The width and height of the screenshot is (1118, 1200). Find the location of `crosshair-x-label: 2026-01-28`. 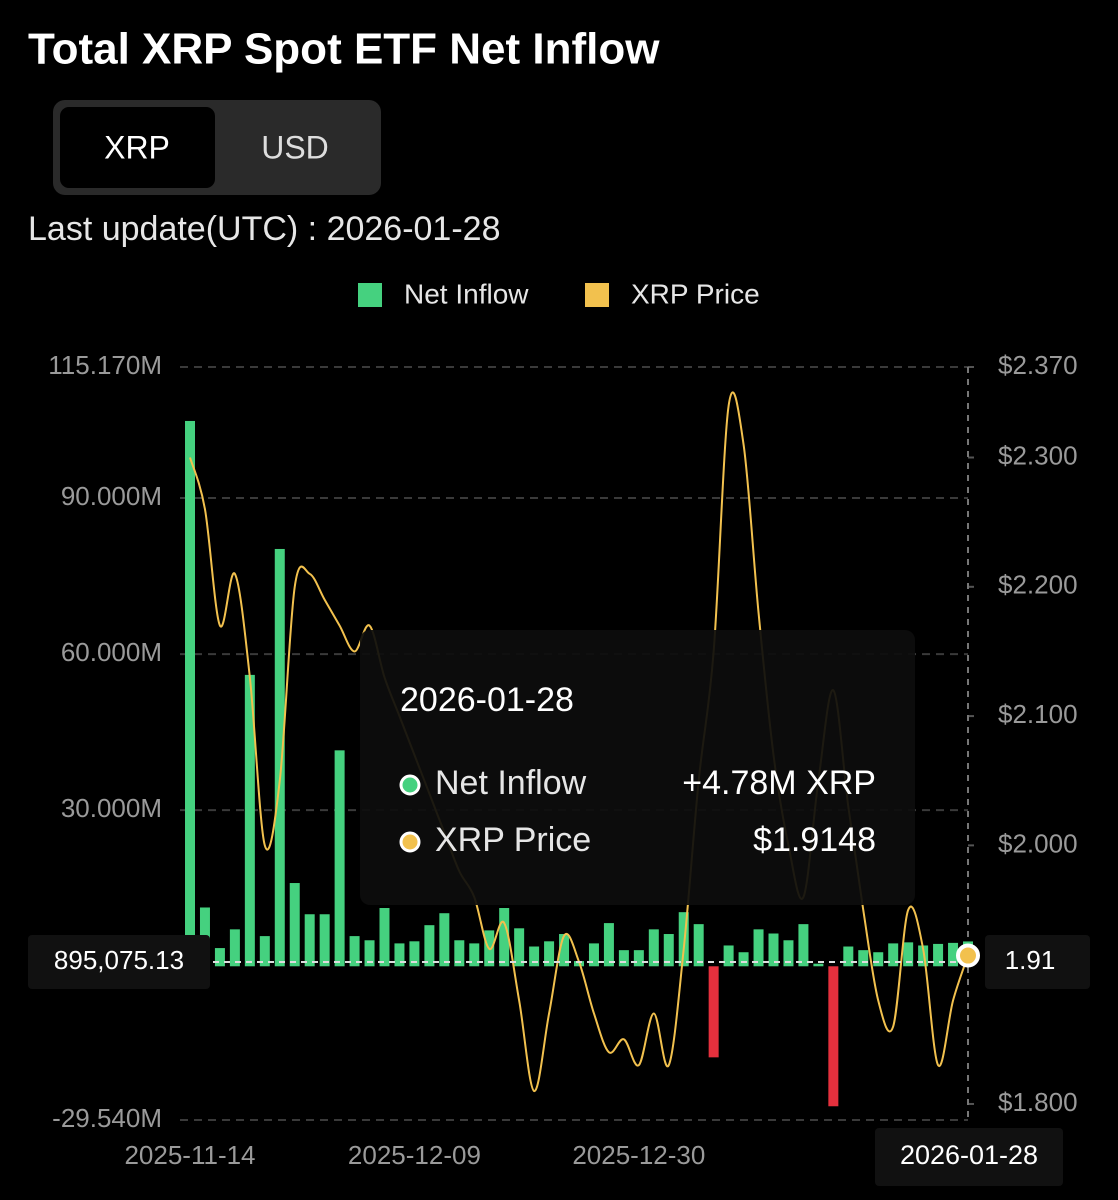

crosshair-x-label: 2026-01-28 is located at coordinates (969, 1155).